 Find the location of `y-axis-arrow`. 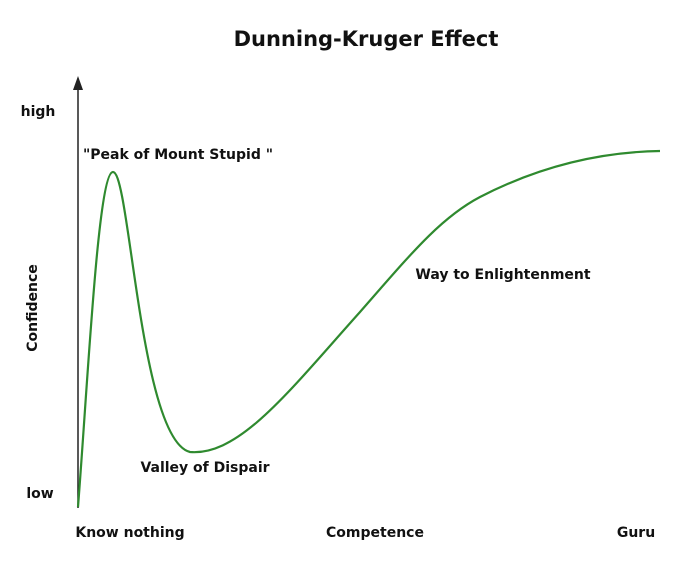

y-axis-arrow is located at coordinates (78, 83).